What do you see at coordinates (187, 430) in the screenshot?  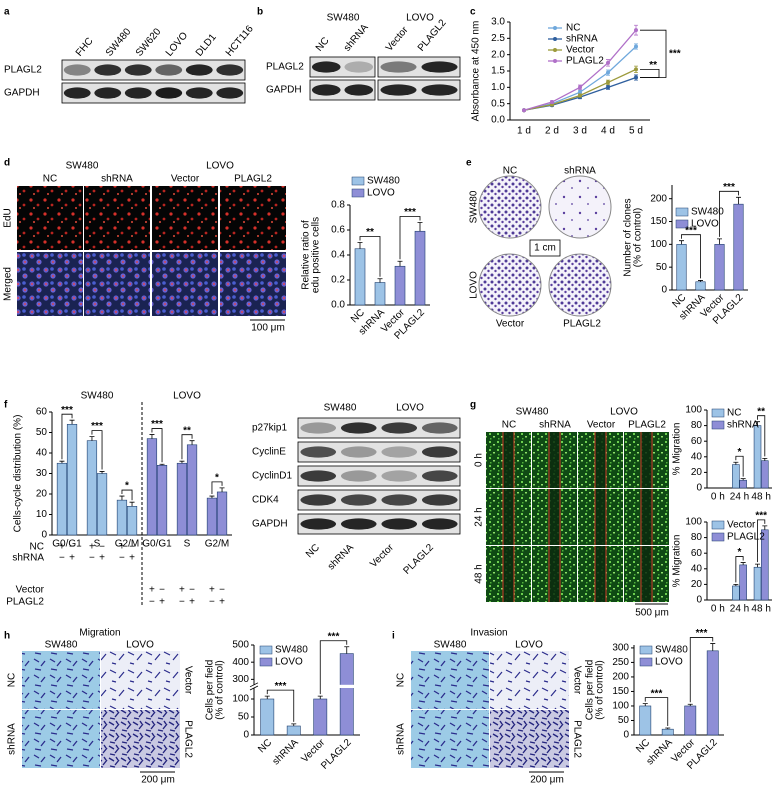 I see `significance-label: **` at bounding box center [187, 430].